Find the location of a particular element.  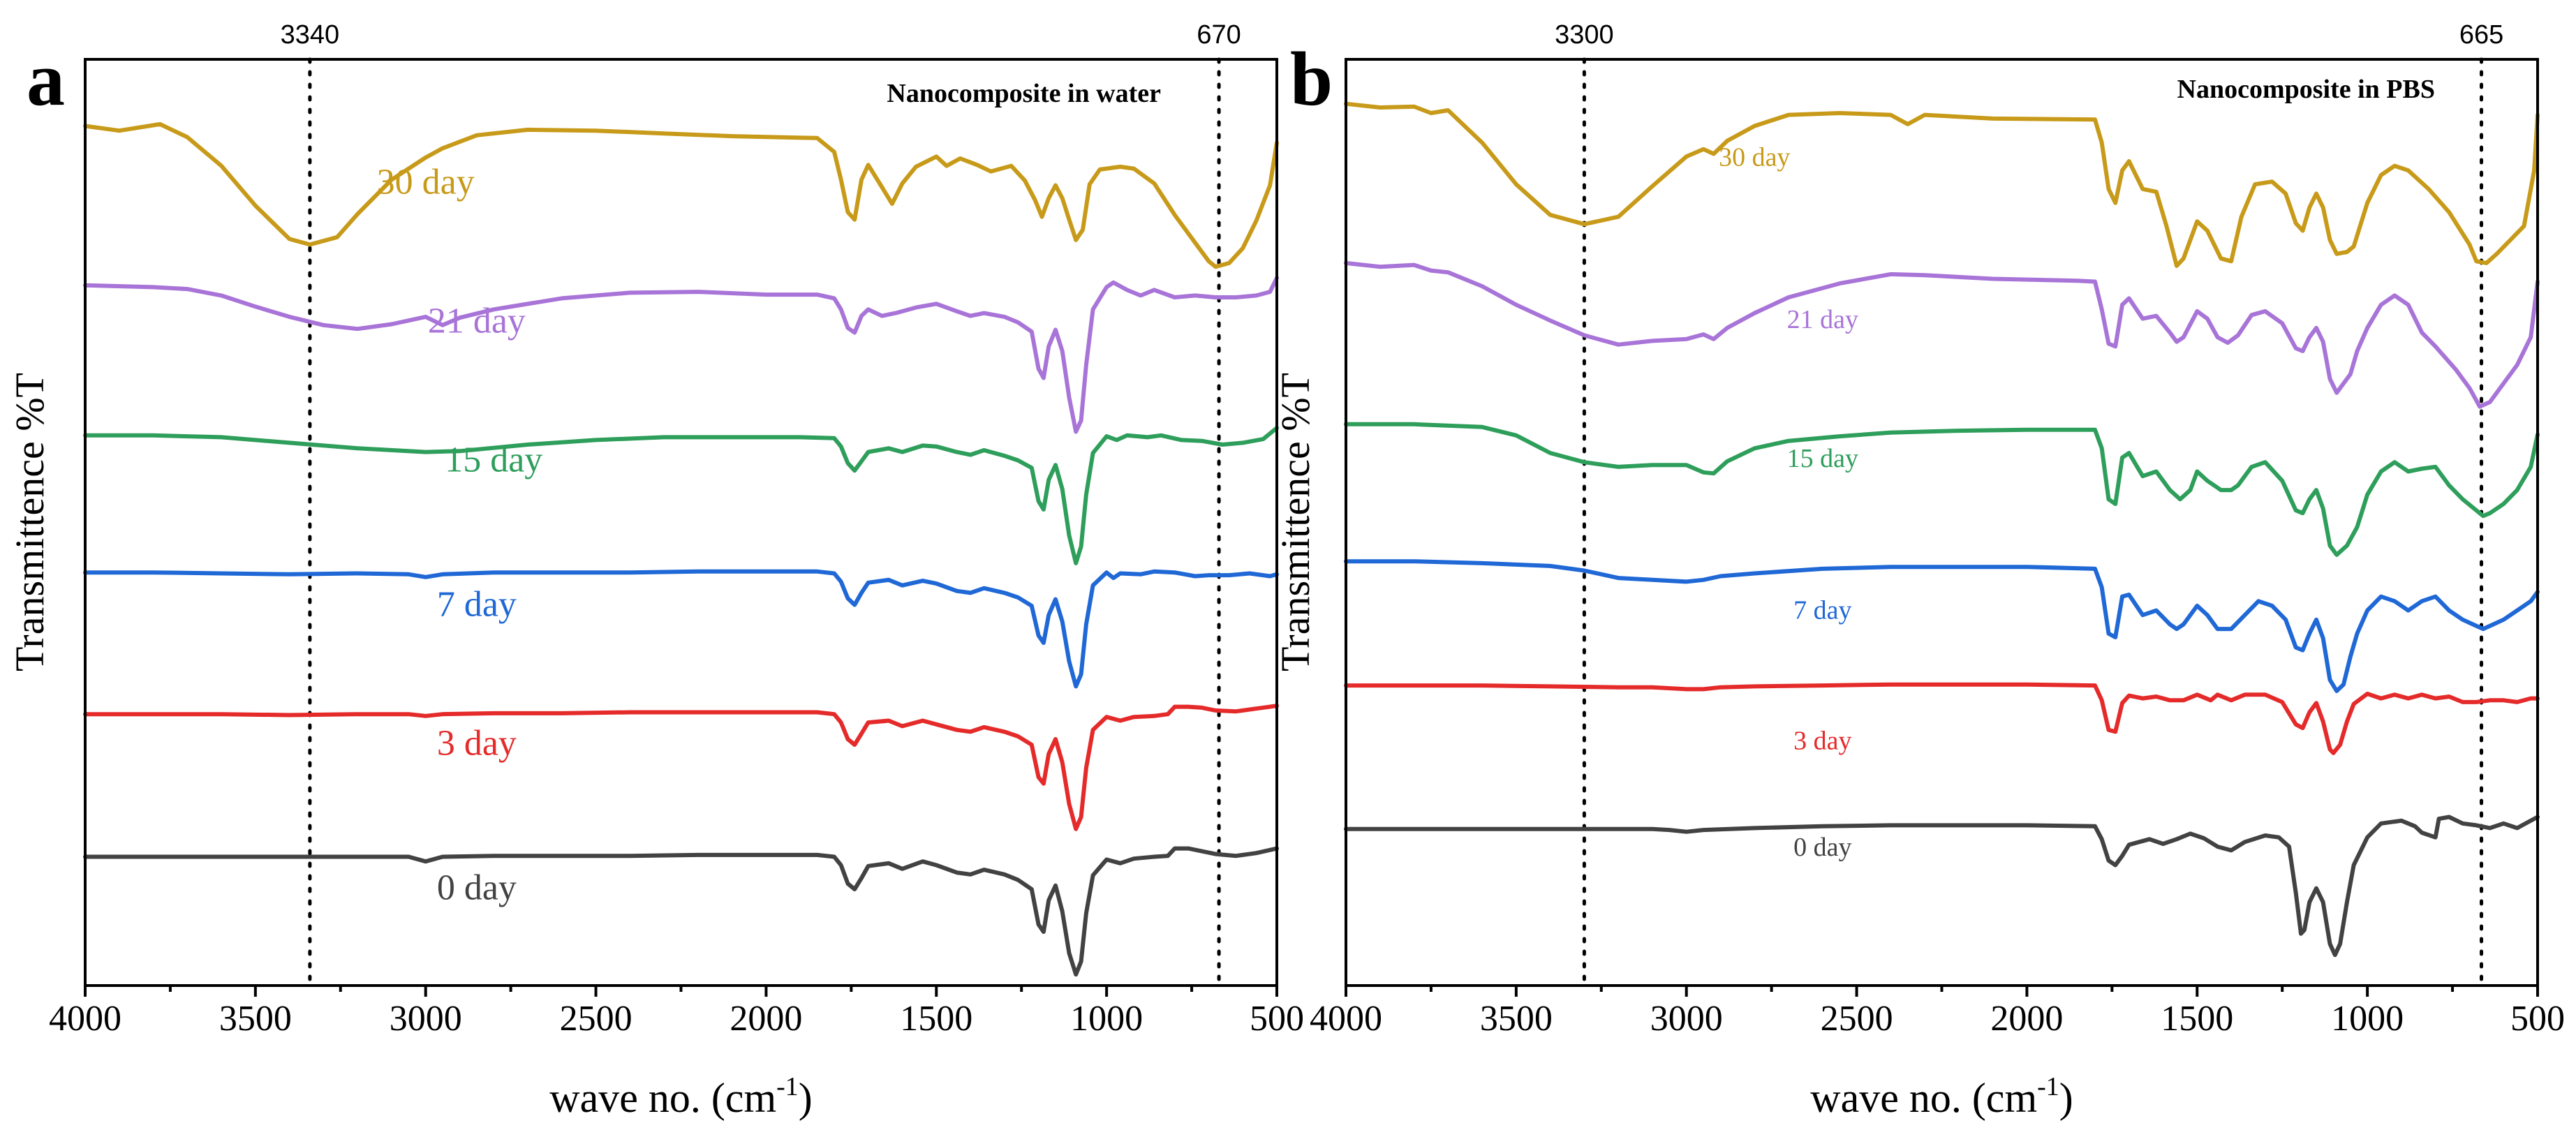

reference-line-label: 670 is located at coordinates (1219, 35).